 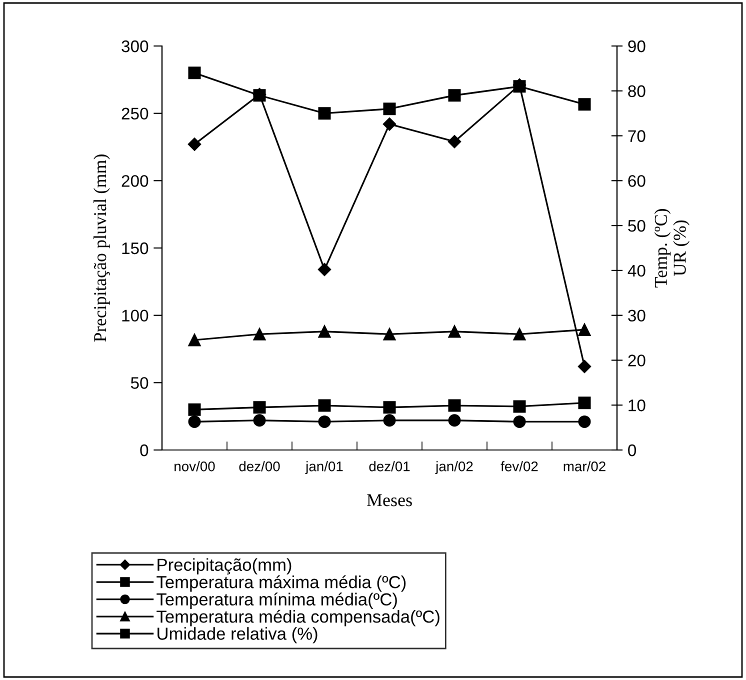 I want to click on y-tick-label: 100, so click(x=135, y=316).